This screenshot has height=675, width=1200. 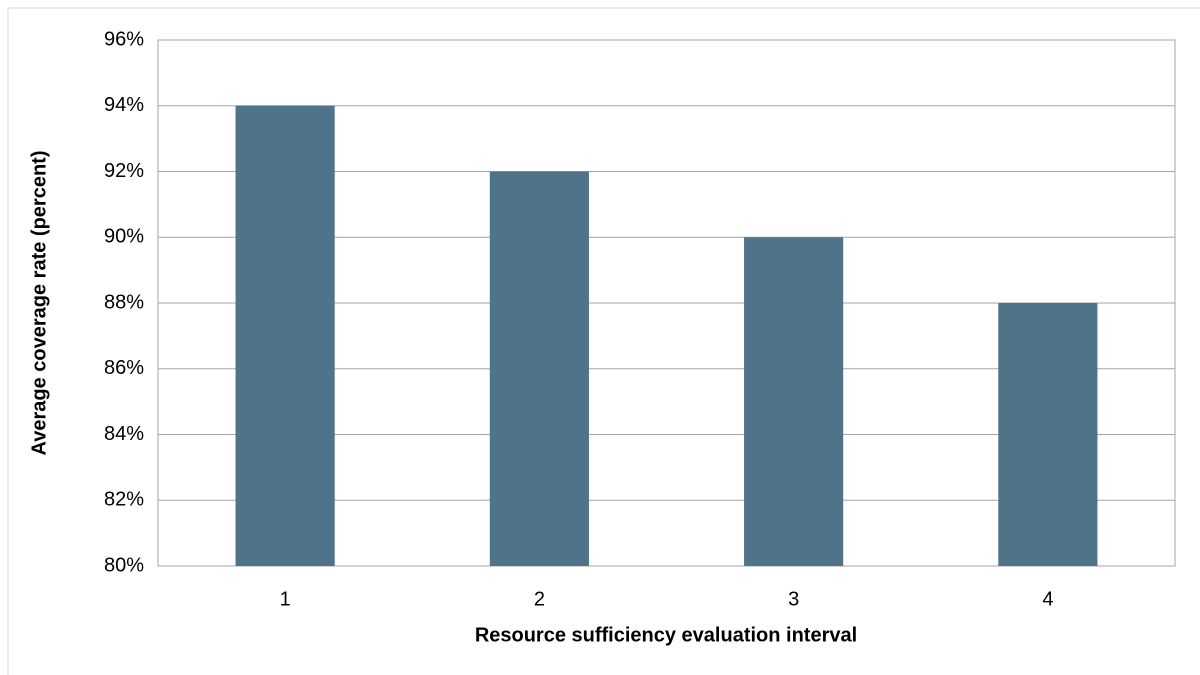 What do you see at coordinates (124, 434) in the screenshot?
I see `y-tick-label: 84%` at bounding box center [124, 434].